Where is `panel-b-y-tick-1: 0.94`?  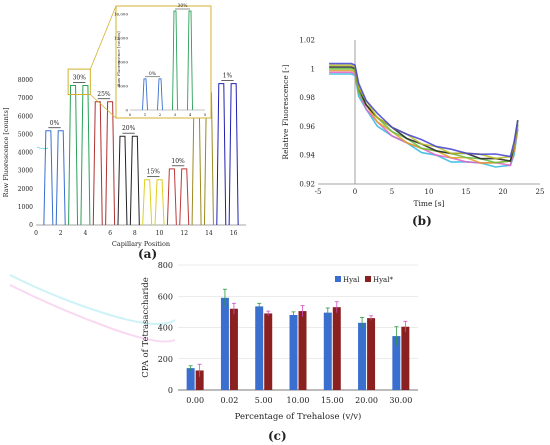
panel-b-y-tick-1: 0.94 is located at coordinates (307, 156).